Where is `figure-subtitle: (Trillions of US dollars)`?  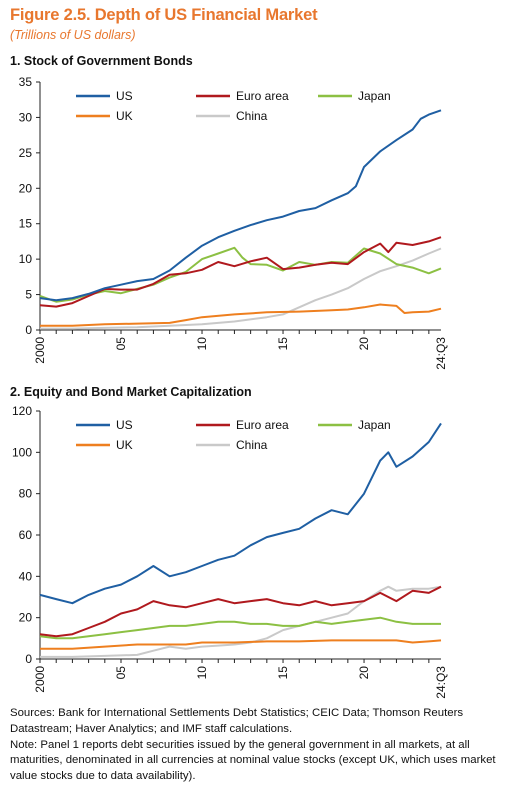 figure-subtitle: (Trillions of US dollars) is located at coordinates (73, 35).